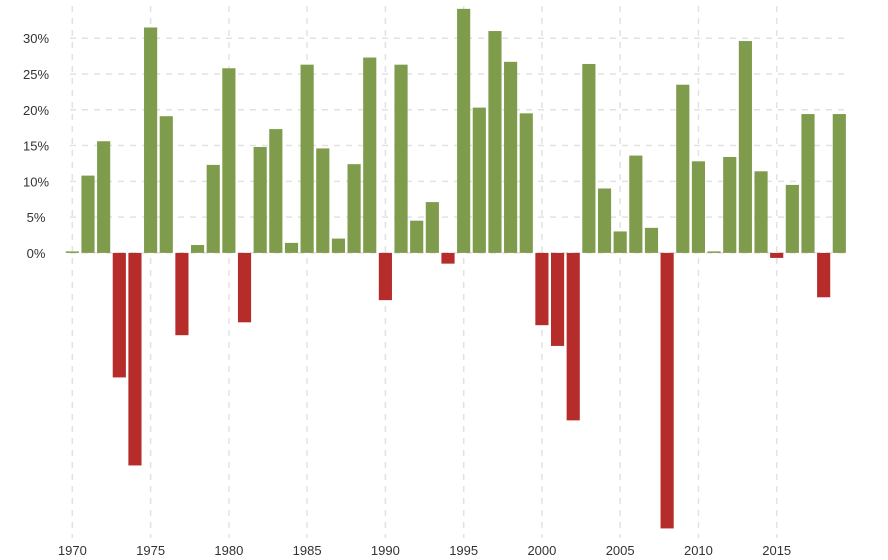  What do you see at coordinates (135, 359) in the screenshot?
I see `bar-1974` at bounding box center [135, 359].